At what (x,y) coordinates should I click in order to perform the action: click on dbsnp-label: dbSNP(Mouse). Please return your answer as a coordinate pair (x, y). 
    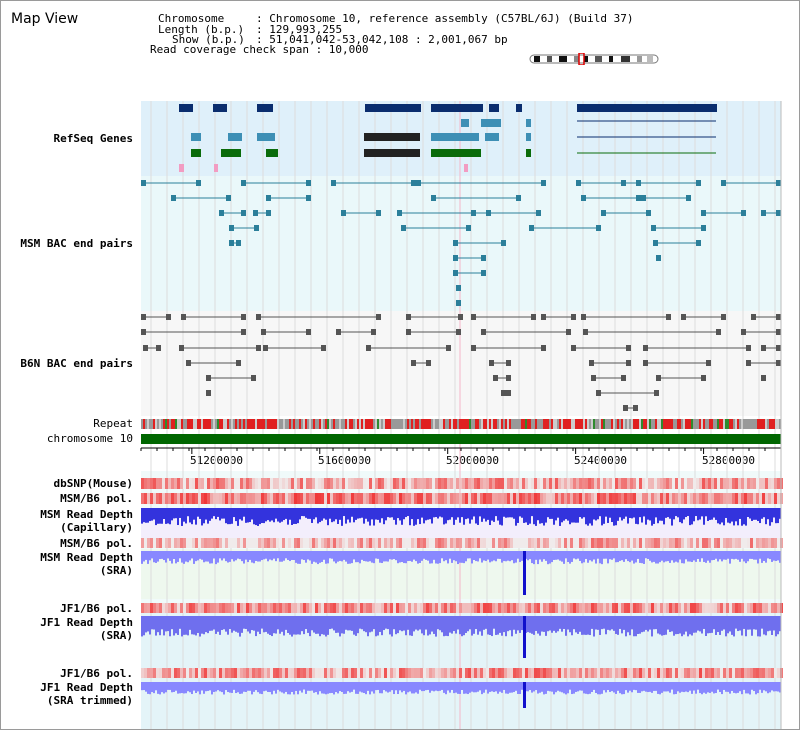
    Looking at the image, I should click on (93, 483).